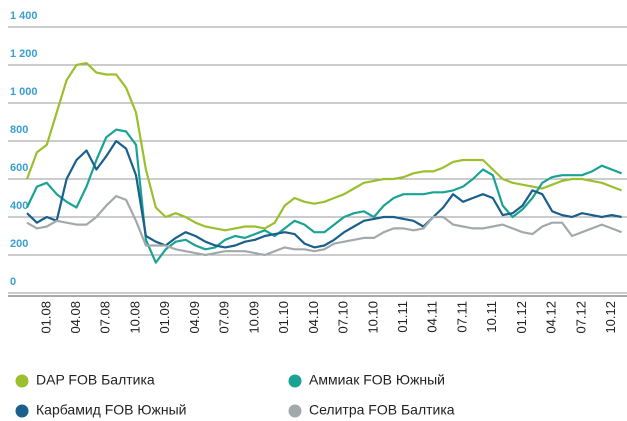 The image size is (627, 421). Describe the element at coordinates (105, 317) in the screenshot. I see `x-tick-label: 07.08` at that location.